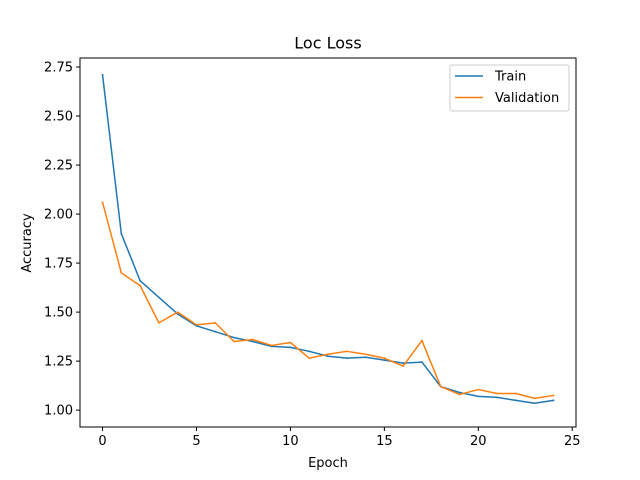  Describe the element at coordinates (58, 264) in the screenshot. I see `y-tick-label: 1.75` at that location.